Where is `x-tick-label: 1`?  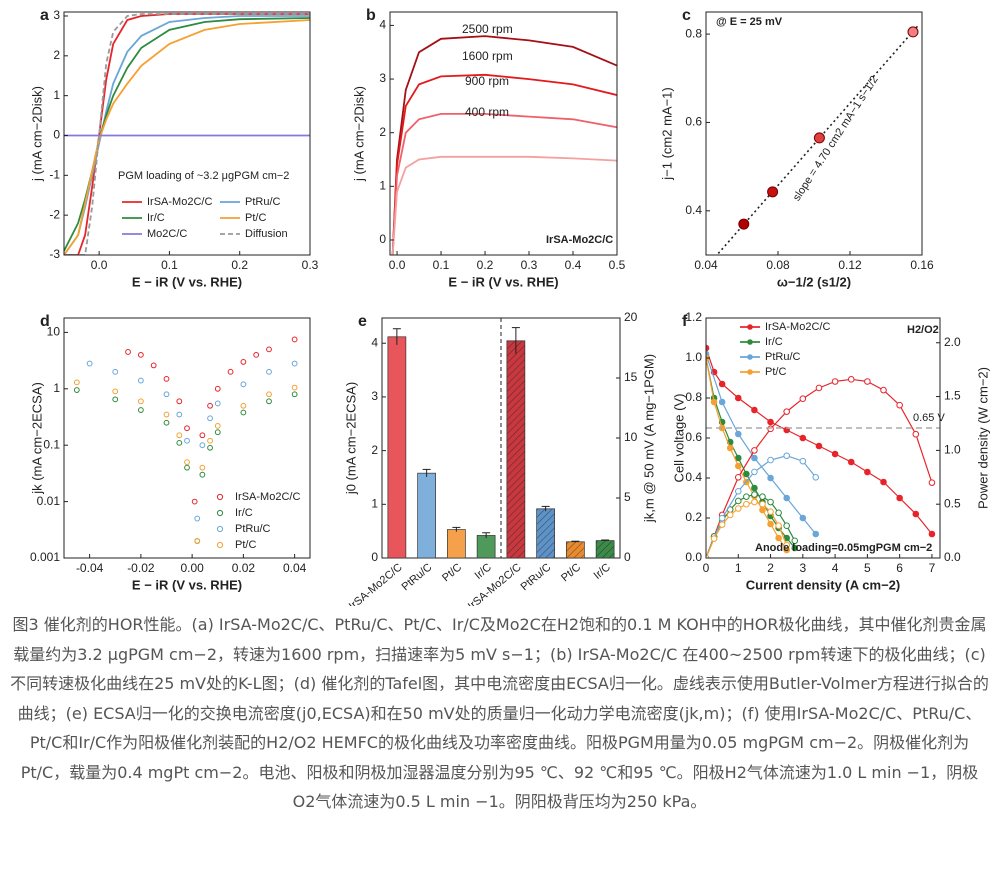 x-tick-label: 1 is located at coordinates (738, 568).